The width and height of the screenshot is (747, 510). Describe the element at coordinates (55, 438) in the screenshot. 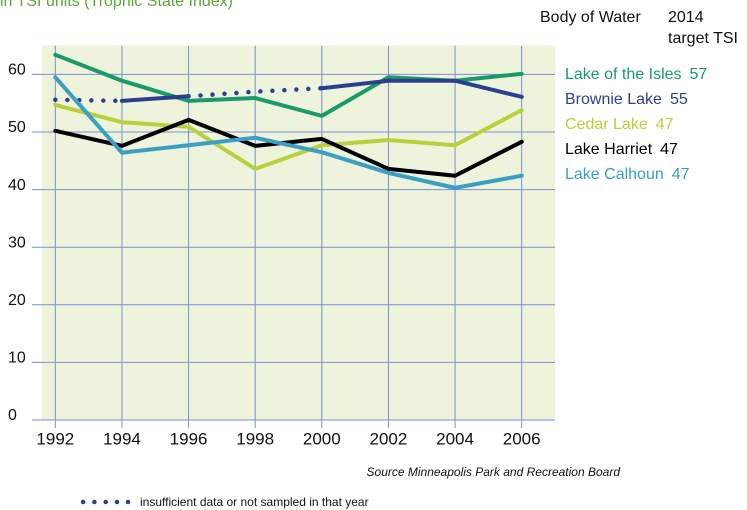

I see `x-tick-label: 1992` at that location.